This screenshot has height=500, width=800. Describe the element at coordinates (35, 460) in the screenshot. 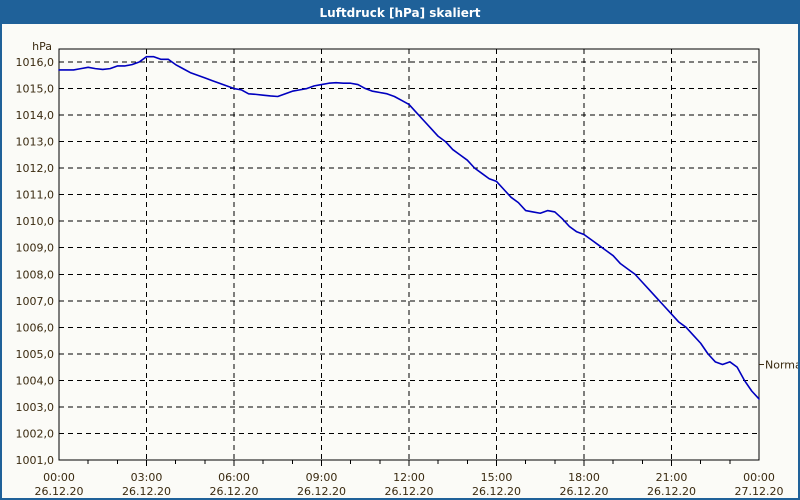

I see `y-axis-tick-label: 1001,0` at that location.